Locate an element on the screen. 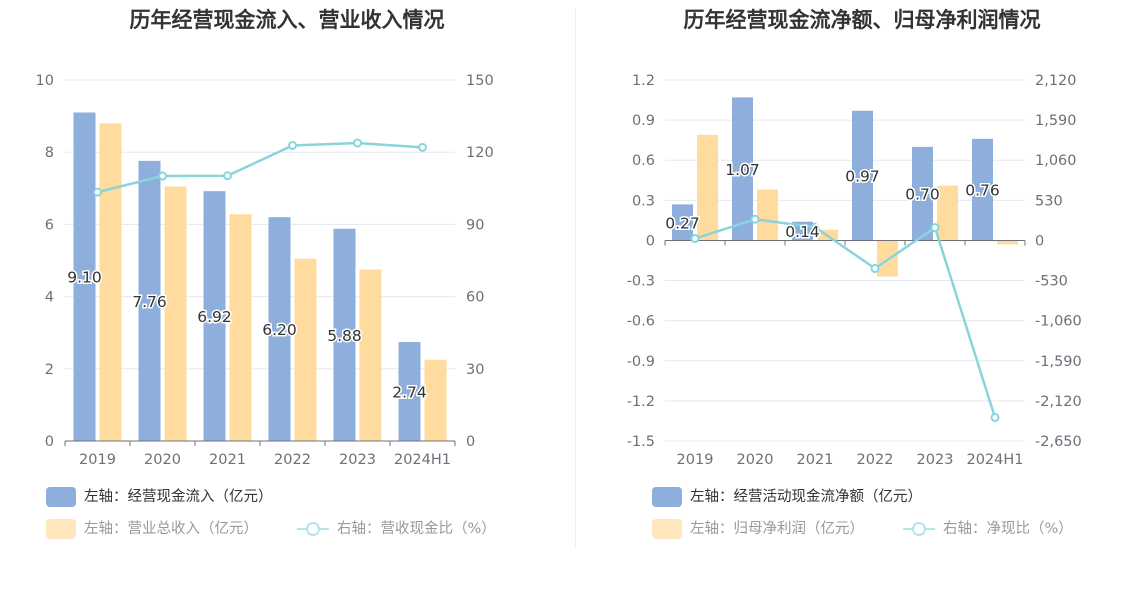 The height and width of the screenshot is (589, 1147). legend-label: 右轴：净现比（%） is located at coordinates (1008, 529).